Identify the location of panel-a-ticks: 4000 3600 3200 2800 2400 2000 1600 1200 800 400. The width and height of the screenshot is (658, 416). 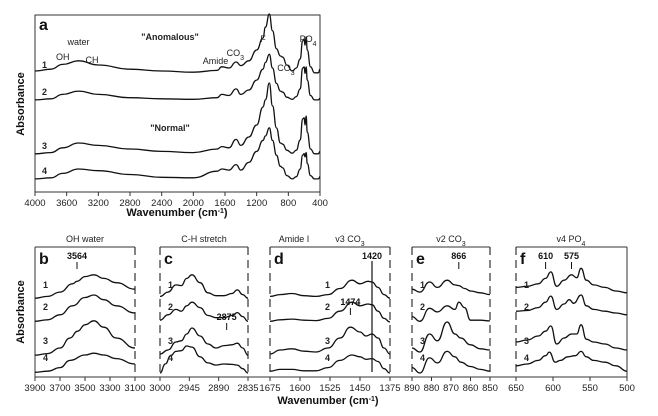
(176, 200).